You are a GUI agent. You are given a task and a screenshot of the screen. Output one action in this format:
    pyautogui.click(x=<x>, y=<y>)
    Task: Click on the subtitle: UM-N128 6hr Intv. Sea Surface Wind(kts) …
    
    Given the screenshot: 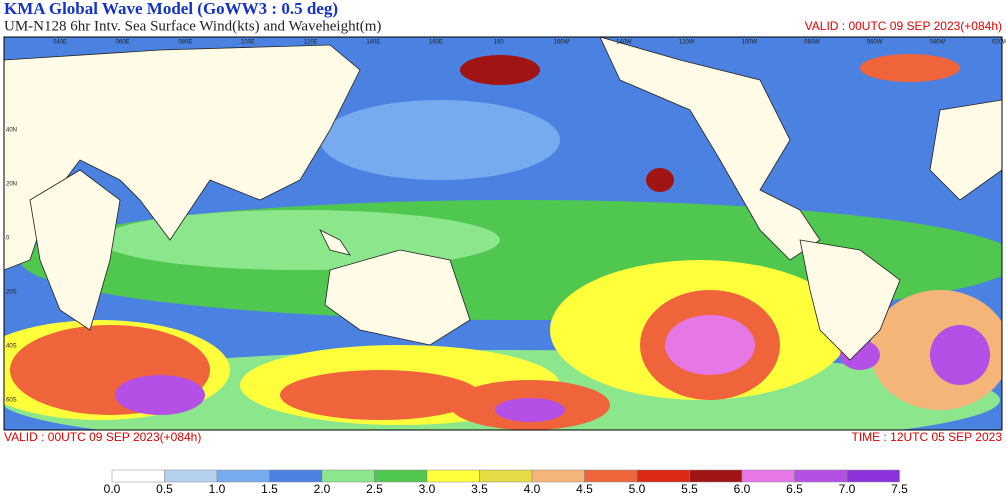 What is the action you would take?
    pyautogui.click(x=192, y=26)
    